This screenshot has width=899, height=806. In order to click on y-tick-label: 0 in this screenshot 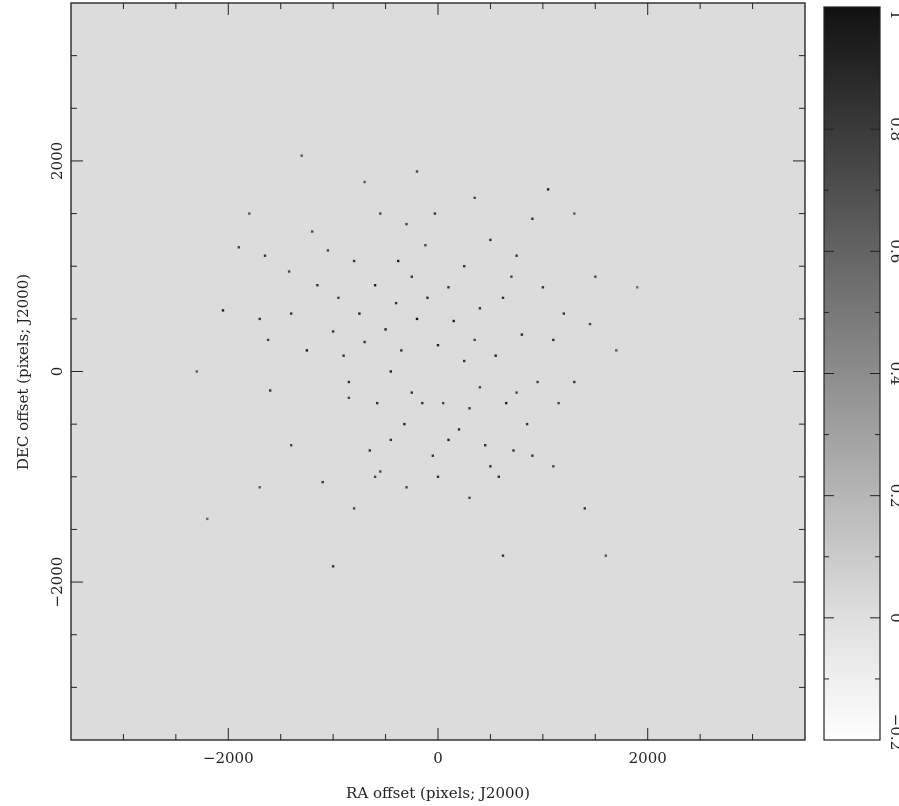, I will do `click(57, 372)`.